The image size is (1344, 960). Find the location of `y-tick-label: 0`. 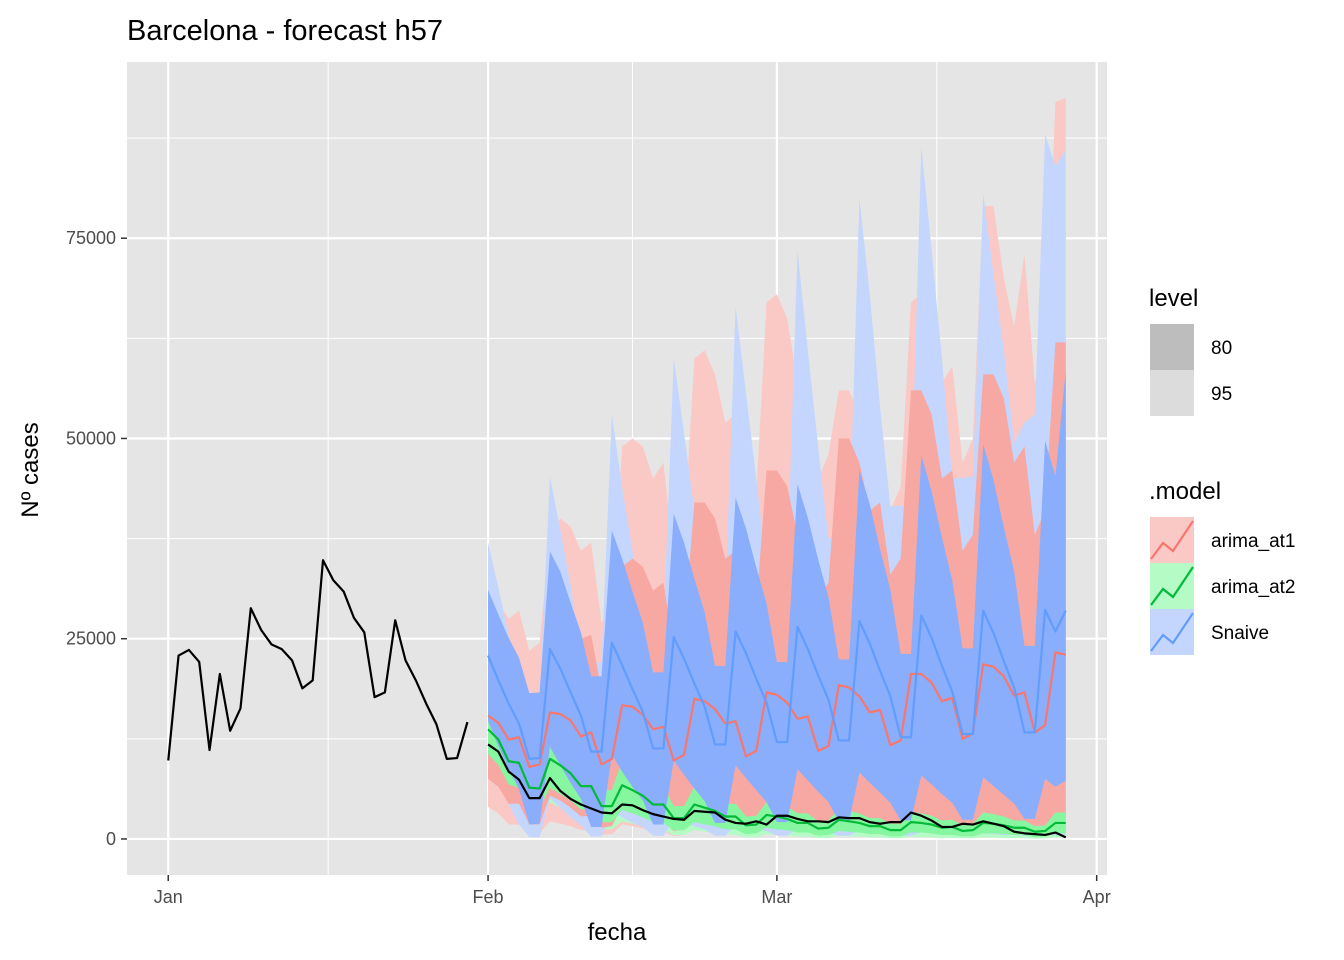

y-tick-label: 0 is located at coordinates (111, 839).